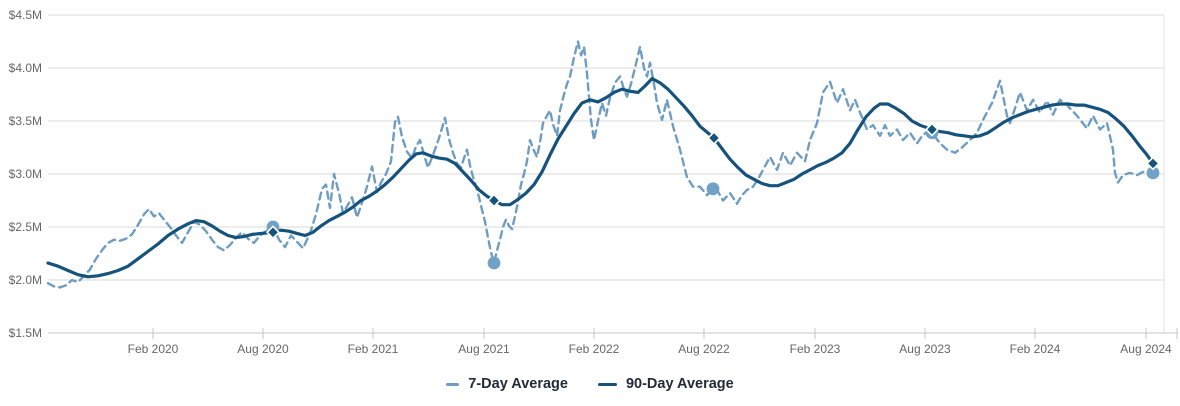  Describe the element at coordinates (679, 384) in the screenshot. I see `legend-90-day-label: 90-Day Average` at that location.